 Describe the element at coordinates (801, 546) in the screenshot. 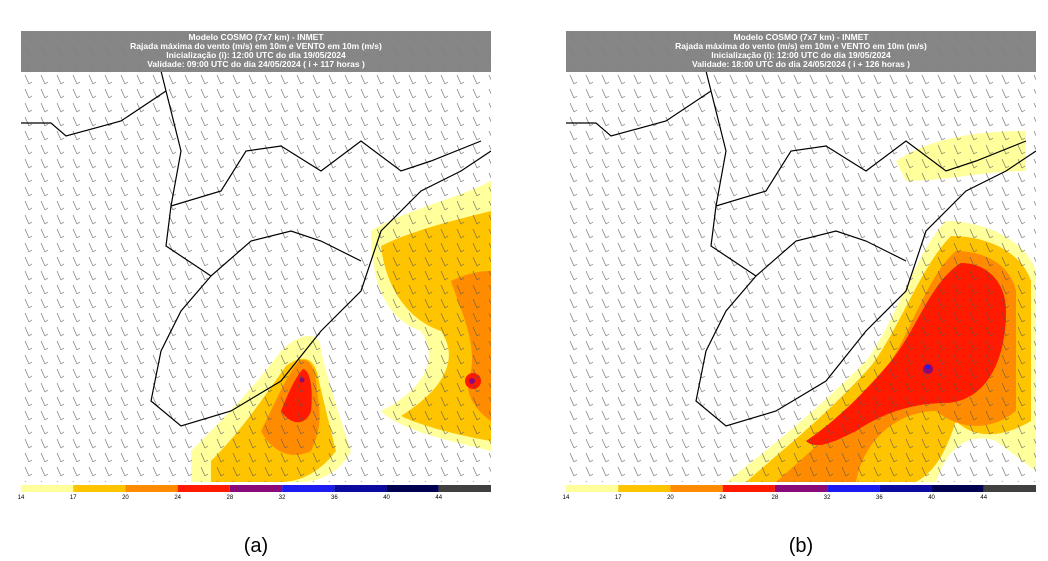

I see `caption: (b)` at that location.